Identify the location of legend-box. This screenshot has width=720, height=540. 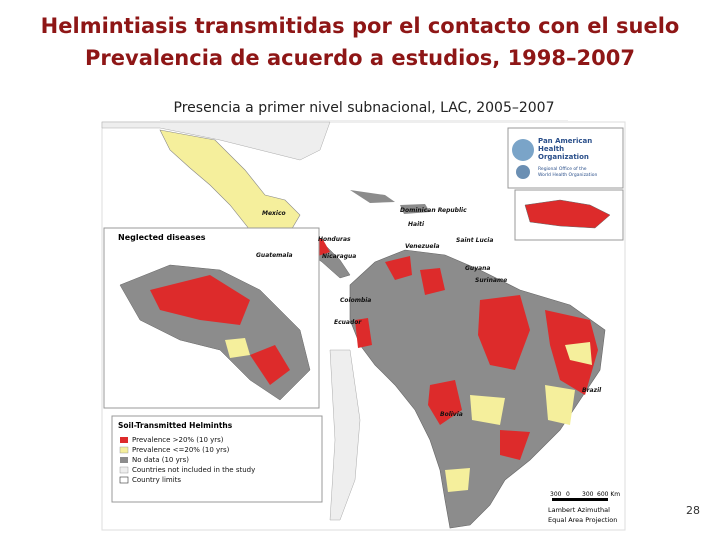
(217, 459).